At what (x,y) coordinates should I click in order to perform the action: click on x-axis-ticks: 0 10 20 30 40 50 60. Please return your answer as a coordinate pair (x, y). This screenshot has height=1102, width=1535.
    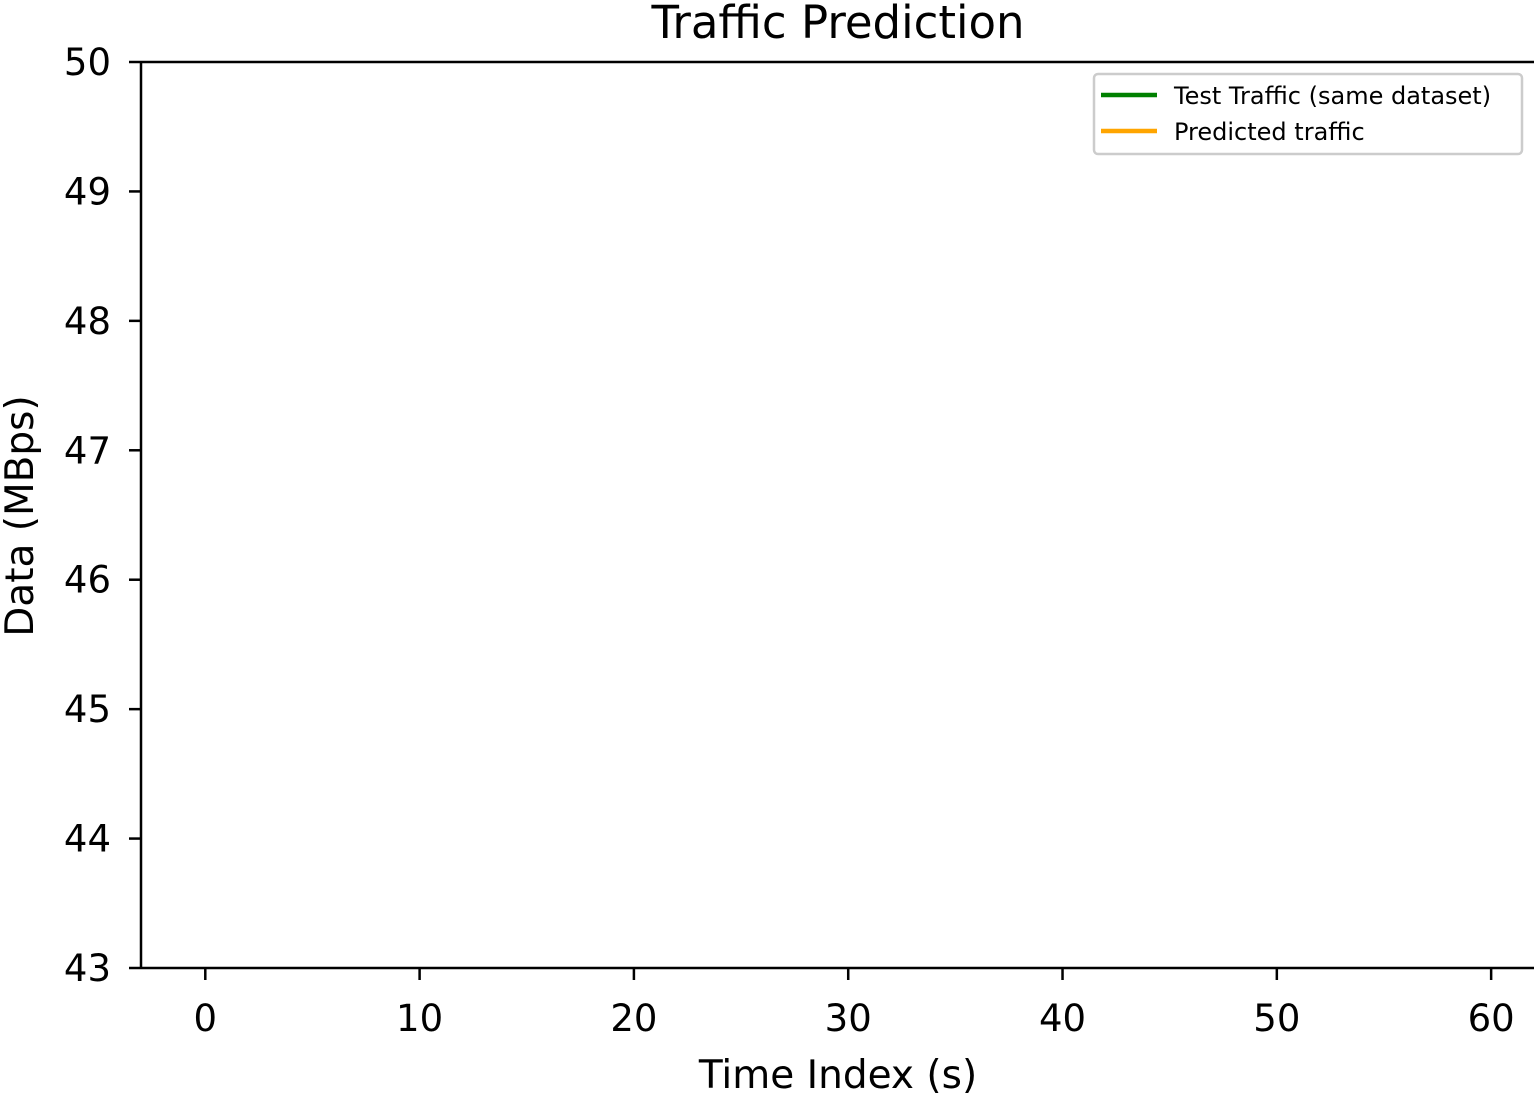
    Looking at the image, I should click on (854, 1004).